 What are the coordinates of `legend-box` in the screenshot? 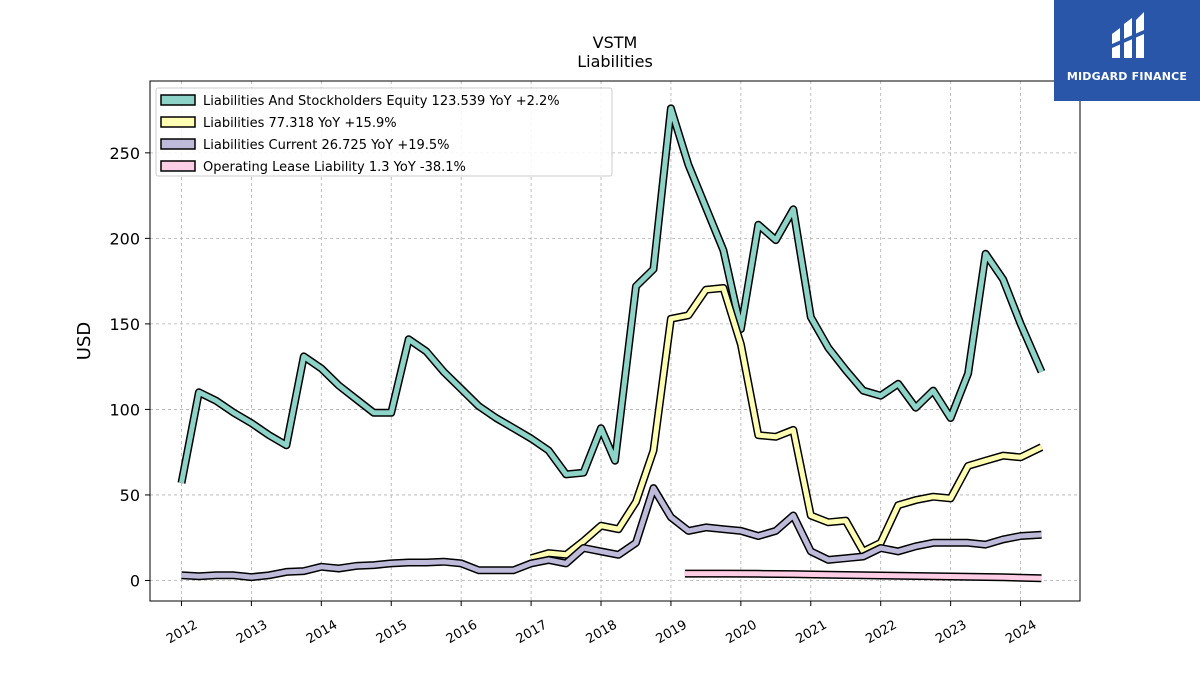 It's located at (384, 132).